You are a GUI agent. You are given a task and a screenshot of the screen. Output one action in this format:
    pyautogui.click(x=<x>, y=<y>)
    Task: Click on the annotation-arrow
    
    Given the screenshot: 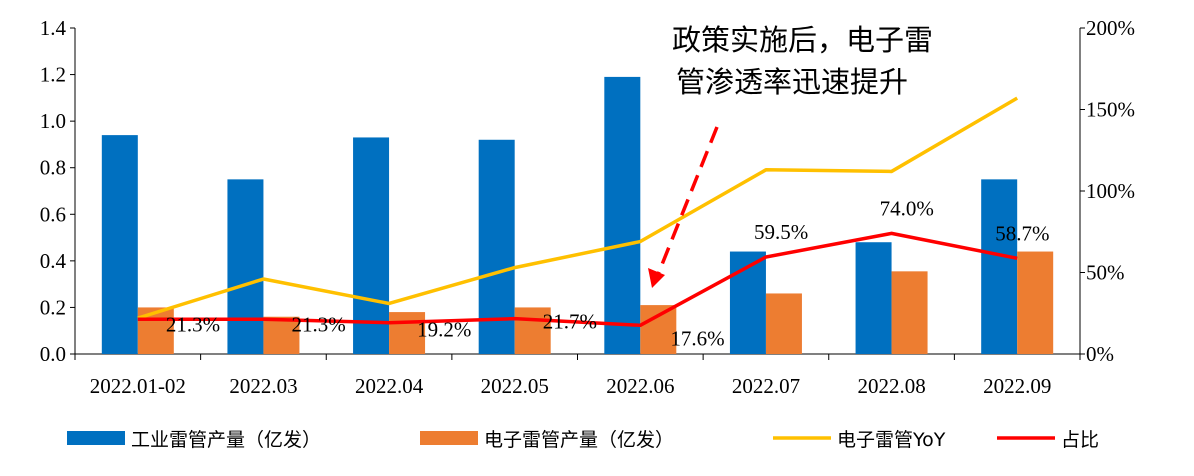 What is the action you would take?
    pyautogui.click(x=687, y=202)
    